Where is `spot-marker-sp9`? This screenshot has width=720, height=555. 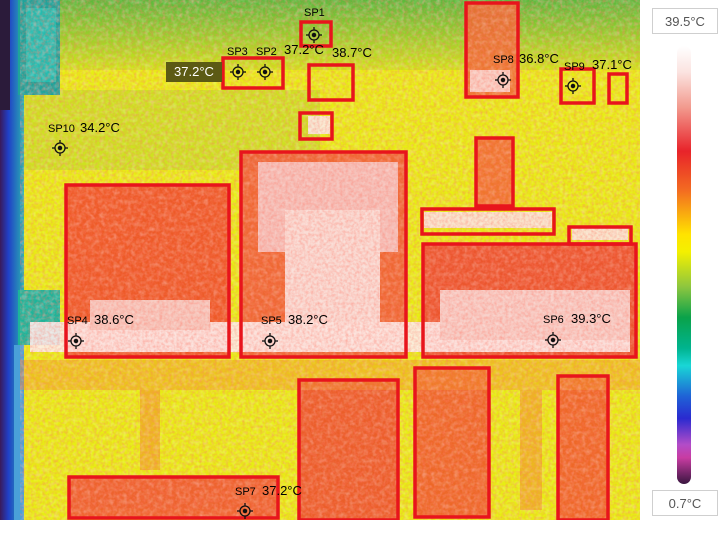 spot-marker-sp9 is located at coordinates (573, 86).